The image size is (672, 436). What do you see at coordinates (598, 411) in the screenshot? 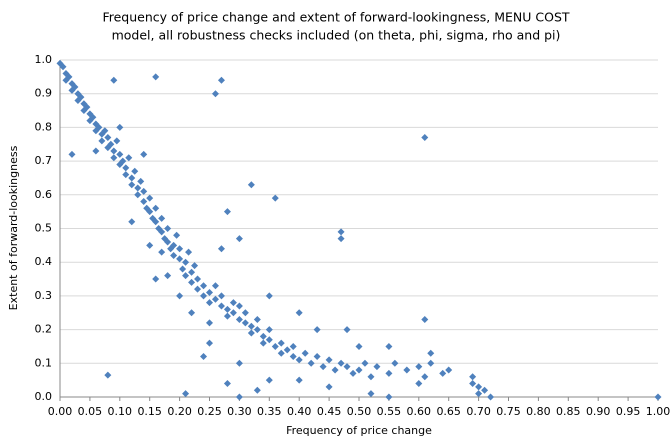
I see `x-tick-label: 0.90` at bounding box center [598, 411].